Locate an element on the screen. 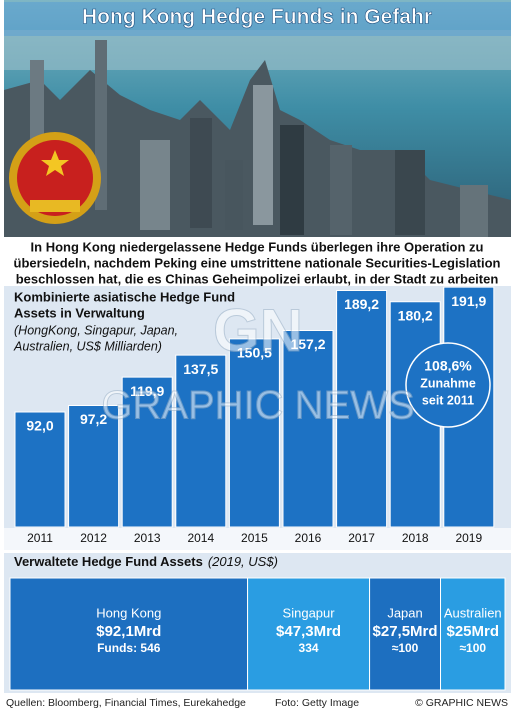 This screenshot has height=714, width=515. x-tick-label: 2011 is located at coordinates (40, 538).